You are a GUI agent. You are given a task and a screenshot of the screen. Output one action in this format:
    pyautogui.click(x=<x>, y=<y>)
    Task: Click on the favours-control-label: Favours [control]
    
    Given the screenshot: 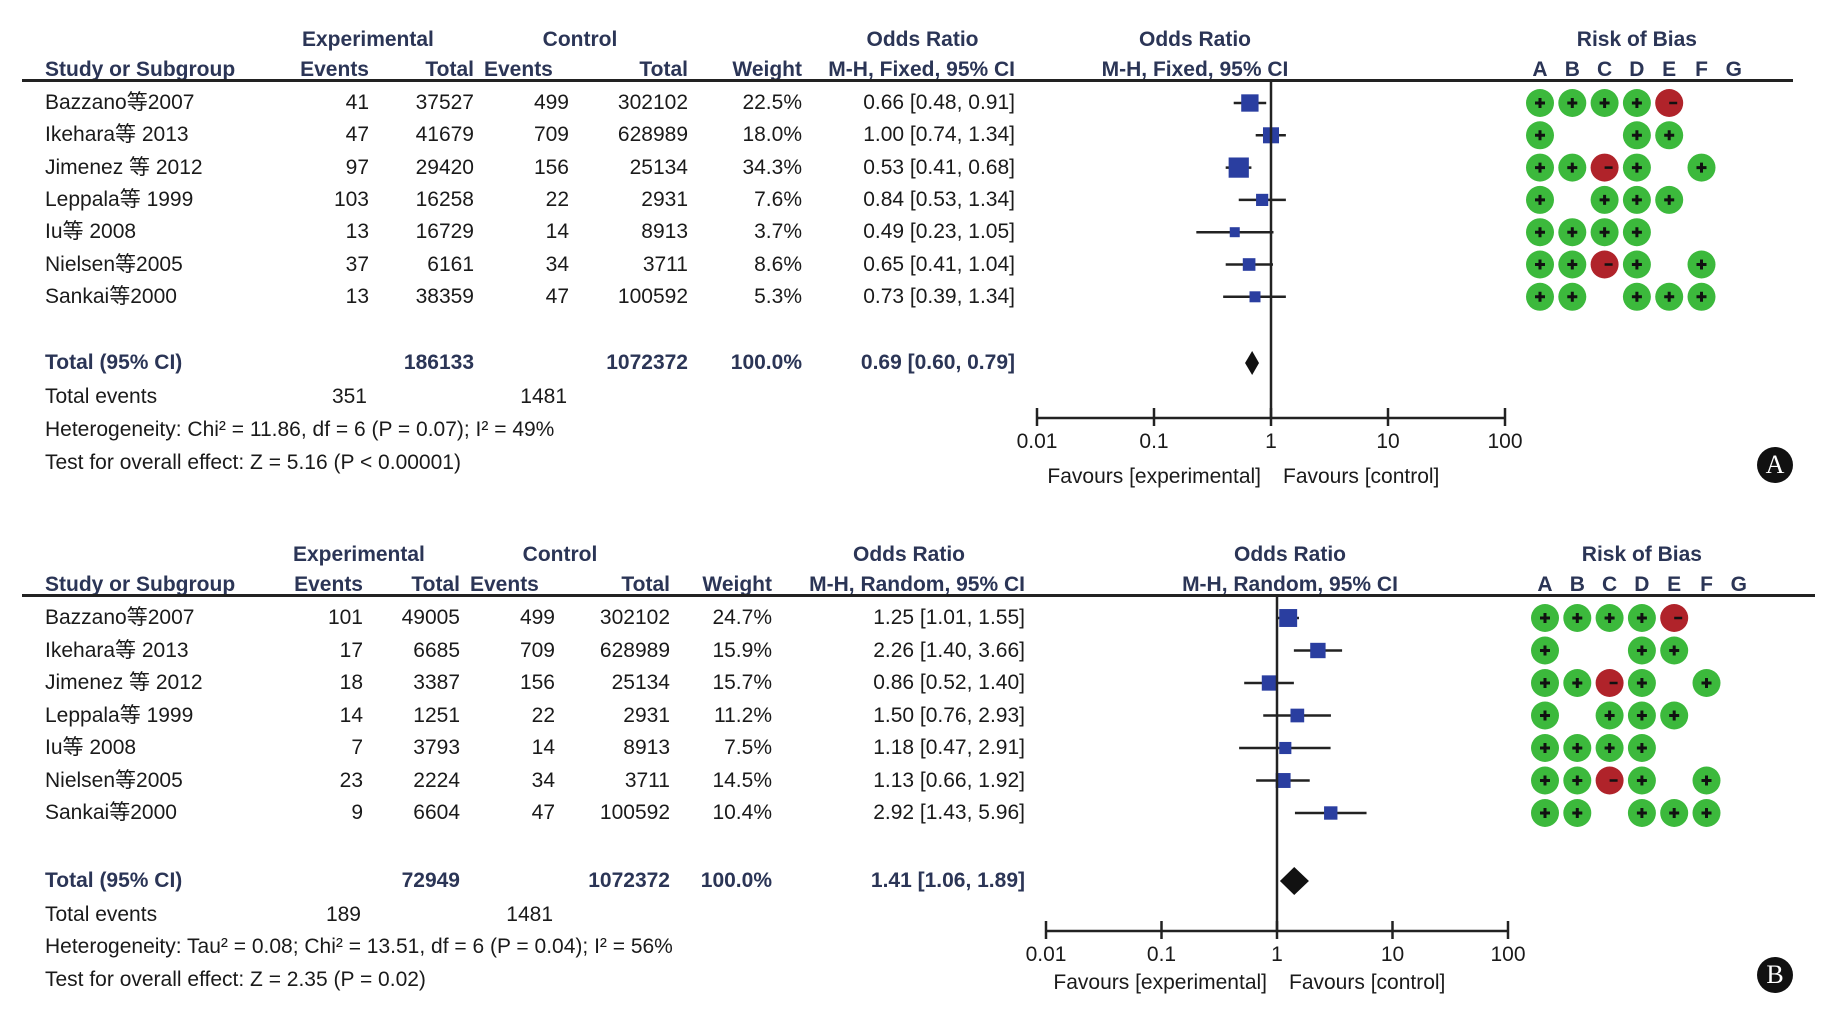 What is the action you would take?
    pyautogui.click(x=1367, y=982)
    